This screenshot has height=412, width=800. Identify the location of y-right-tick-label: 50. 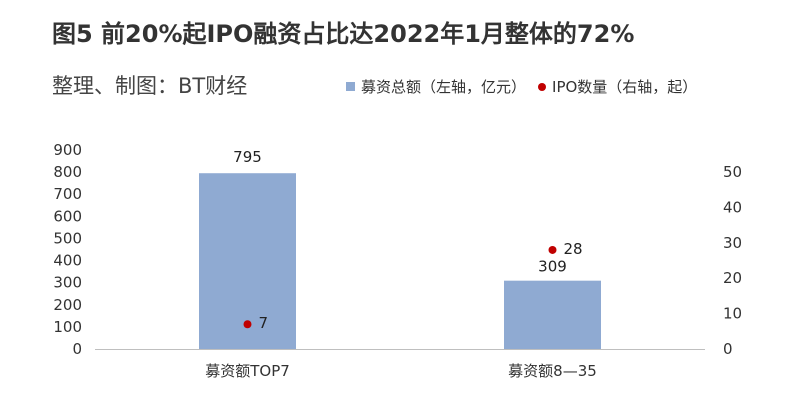
(732, 172).